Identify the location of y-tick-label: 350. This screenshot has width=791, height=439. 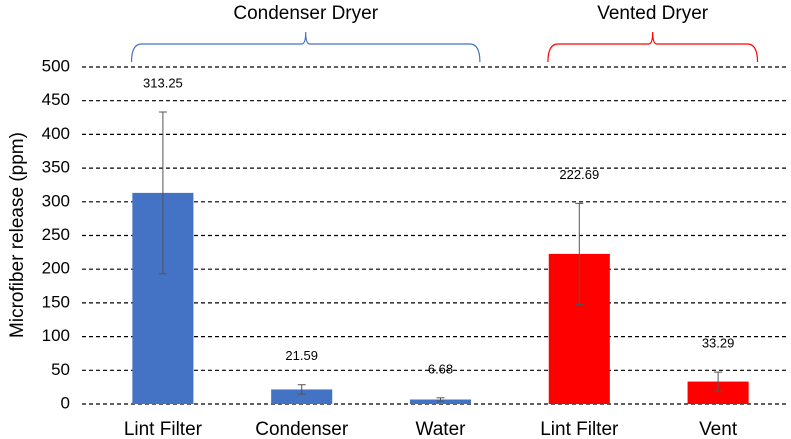
(56, 167).